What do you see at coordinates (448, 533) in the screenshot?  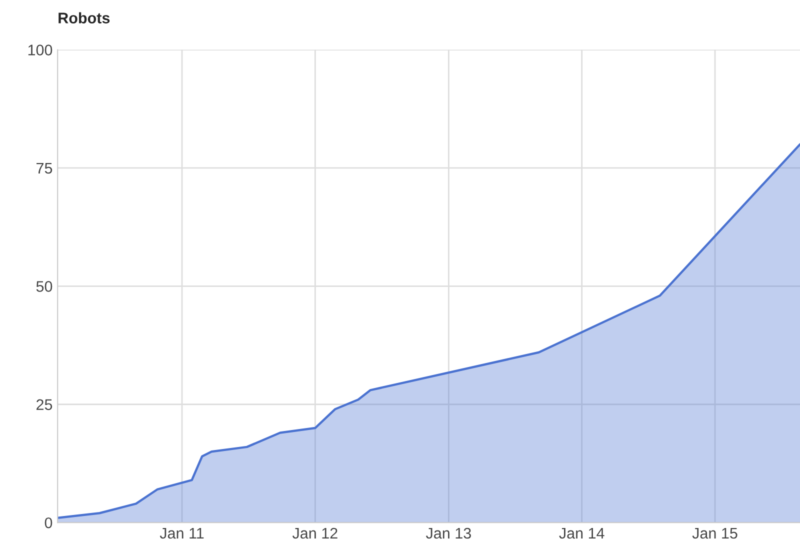 I see `x-tick-label: Jan 13` at bounding box center [448, 533].